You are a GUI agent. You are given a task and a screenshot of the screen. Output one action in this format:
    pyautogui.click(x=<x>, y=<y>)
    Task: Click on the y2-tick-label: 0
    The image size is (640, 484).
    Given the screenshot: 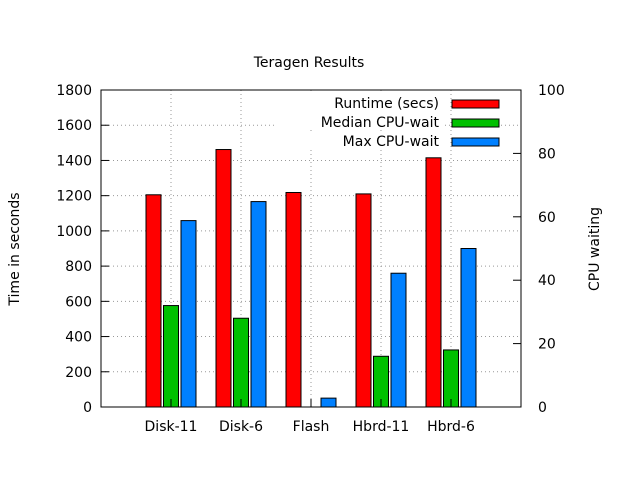 What is the action you would take?
    pyautogui.click(x=542, y=408)
    